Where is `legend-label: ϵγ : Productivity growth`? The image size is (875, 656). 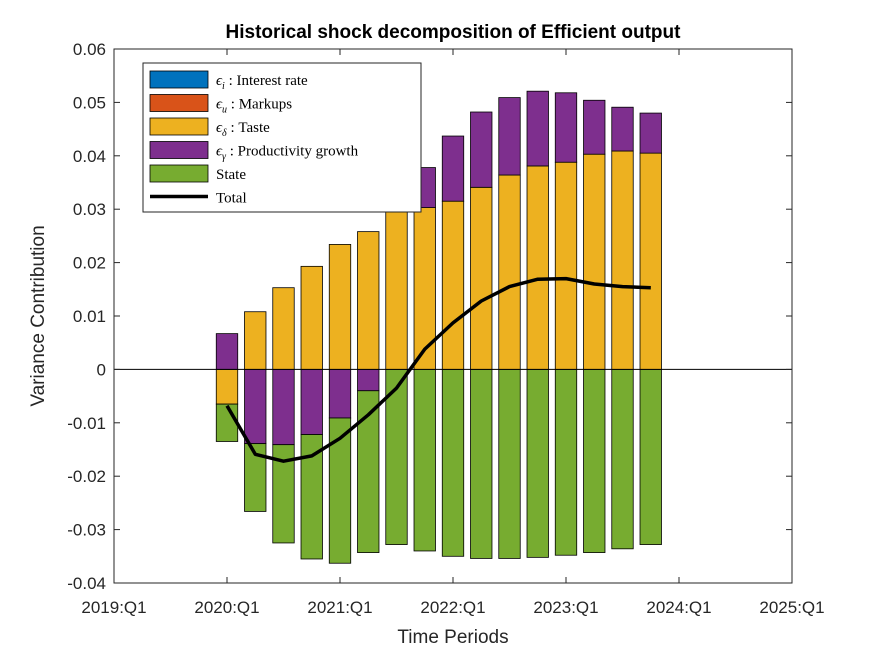 legend-label: ϵγ : Productivity growth is located at coordinates (287, 153).